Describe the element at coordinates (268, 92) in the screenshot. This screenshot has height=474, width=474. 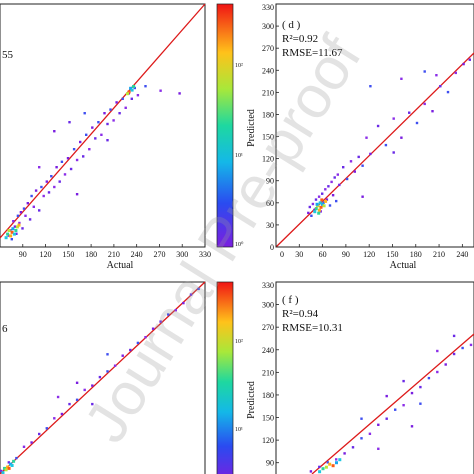
I see `y-tick-label-top-right: 210` at that location.